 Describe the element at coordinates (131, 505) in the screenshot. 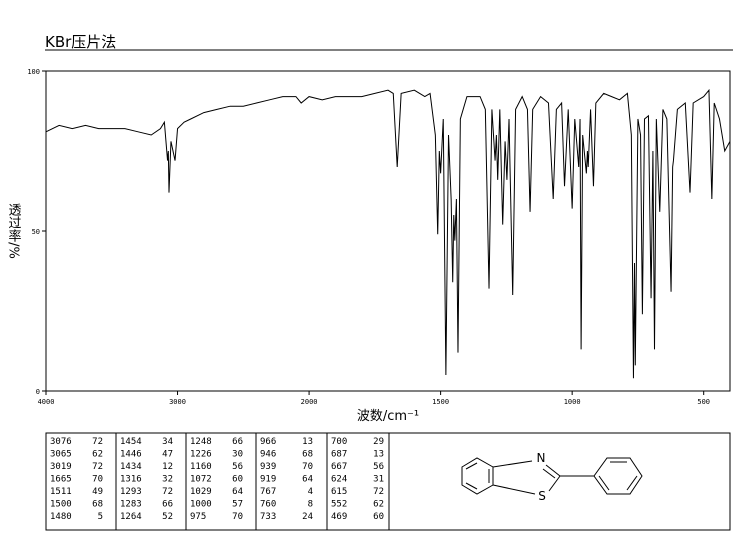

I see `peak-wavenumber: 1283` at that location.